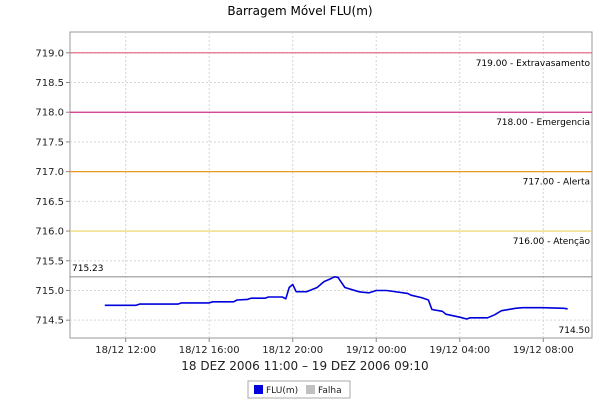  I want to click on x-tick-label: 18/12 16:00, so click(209, 350).